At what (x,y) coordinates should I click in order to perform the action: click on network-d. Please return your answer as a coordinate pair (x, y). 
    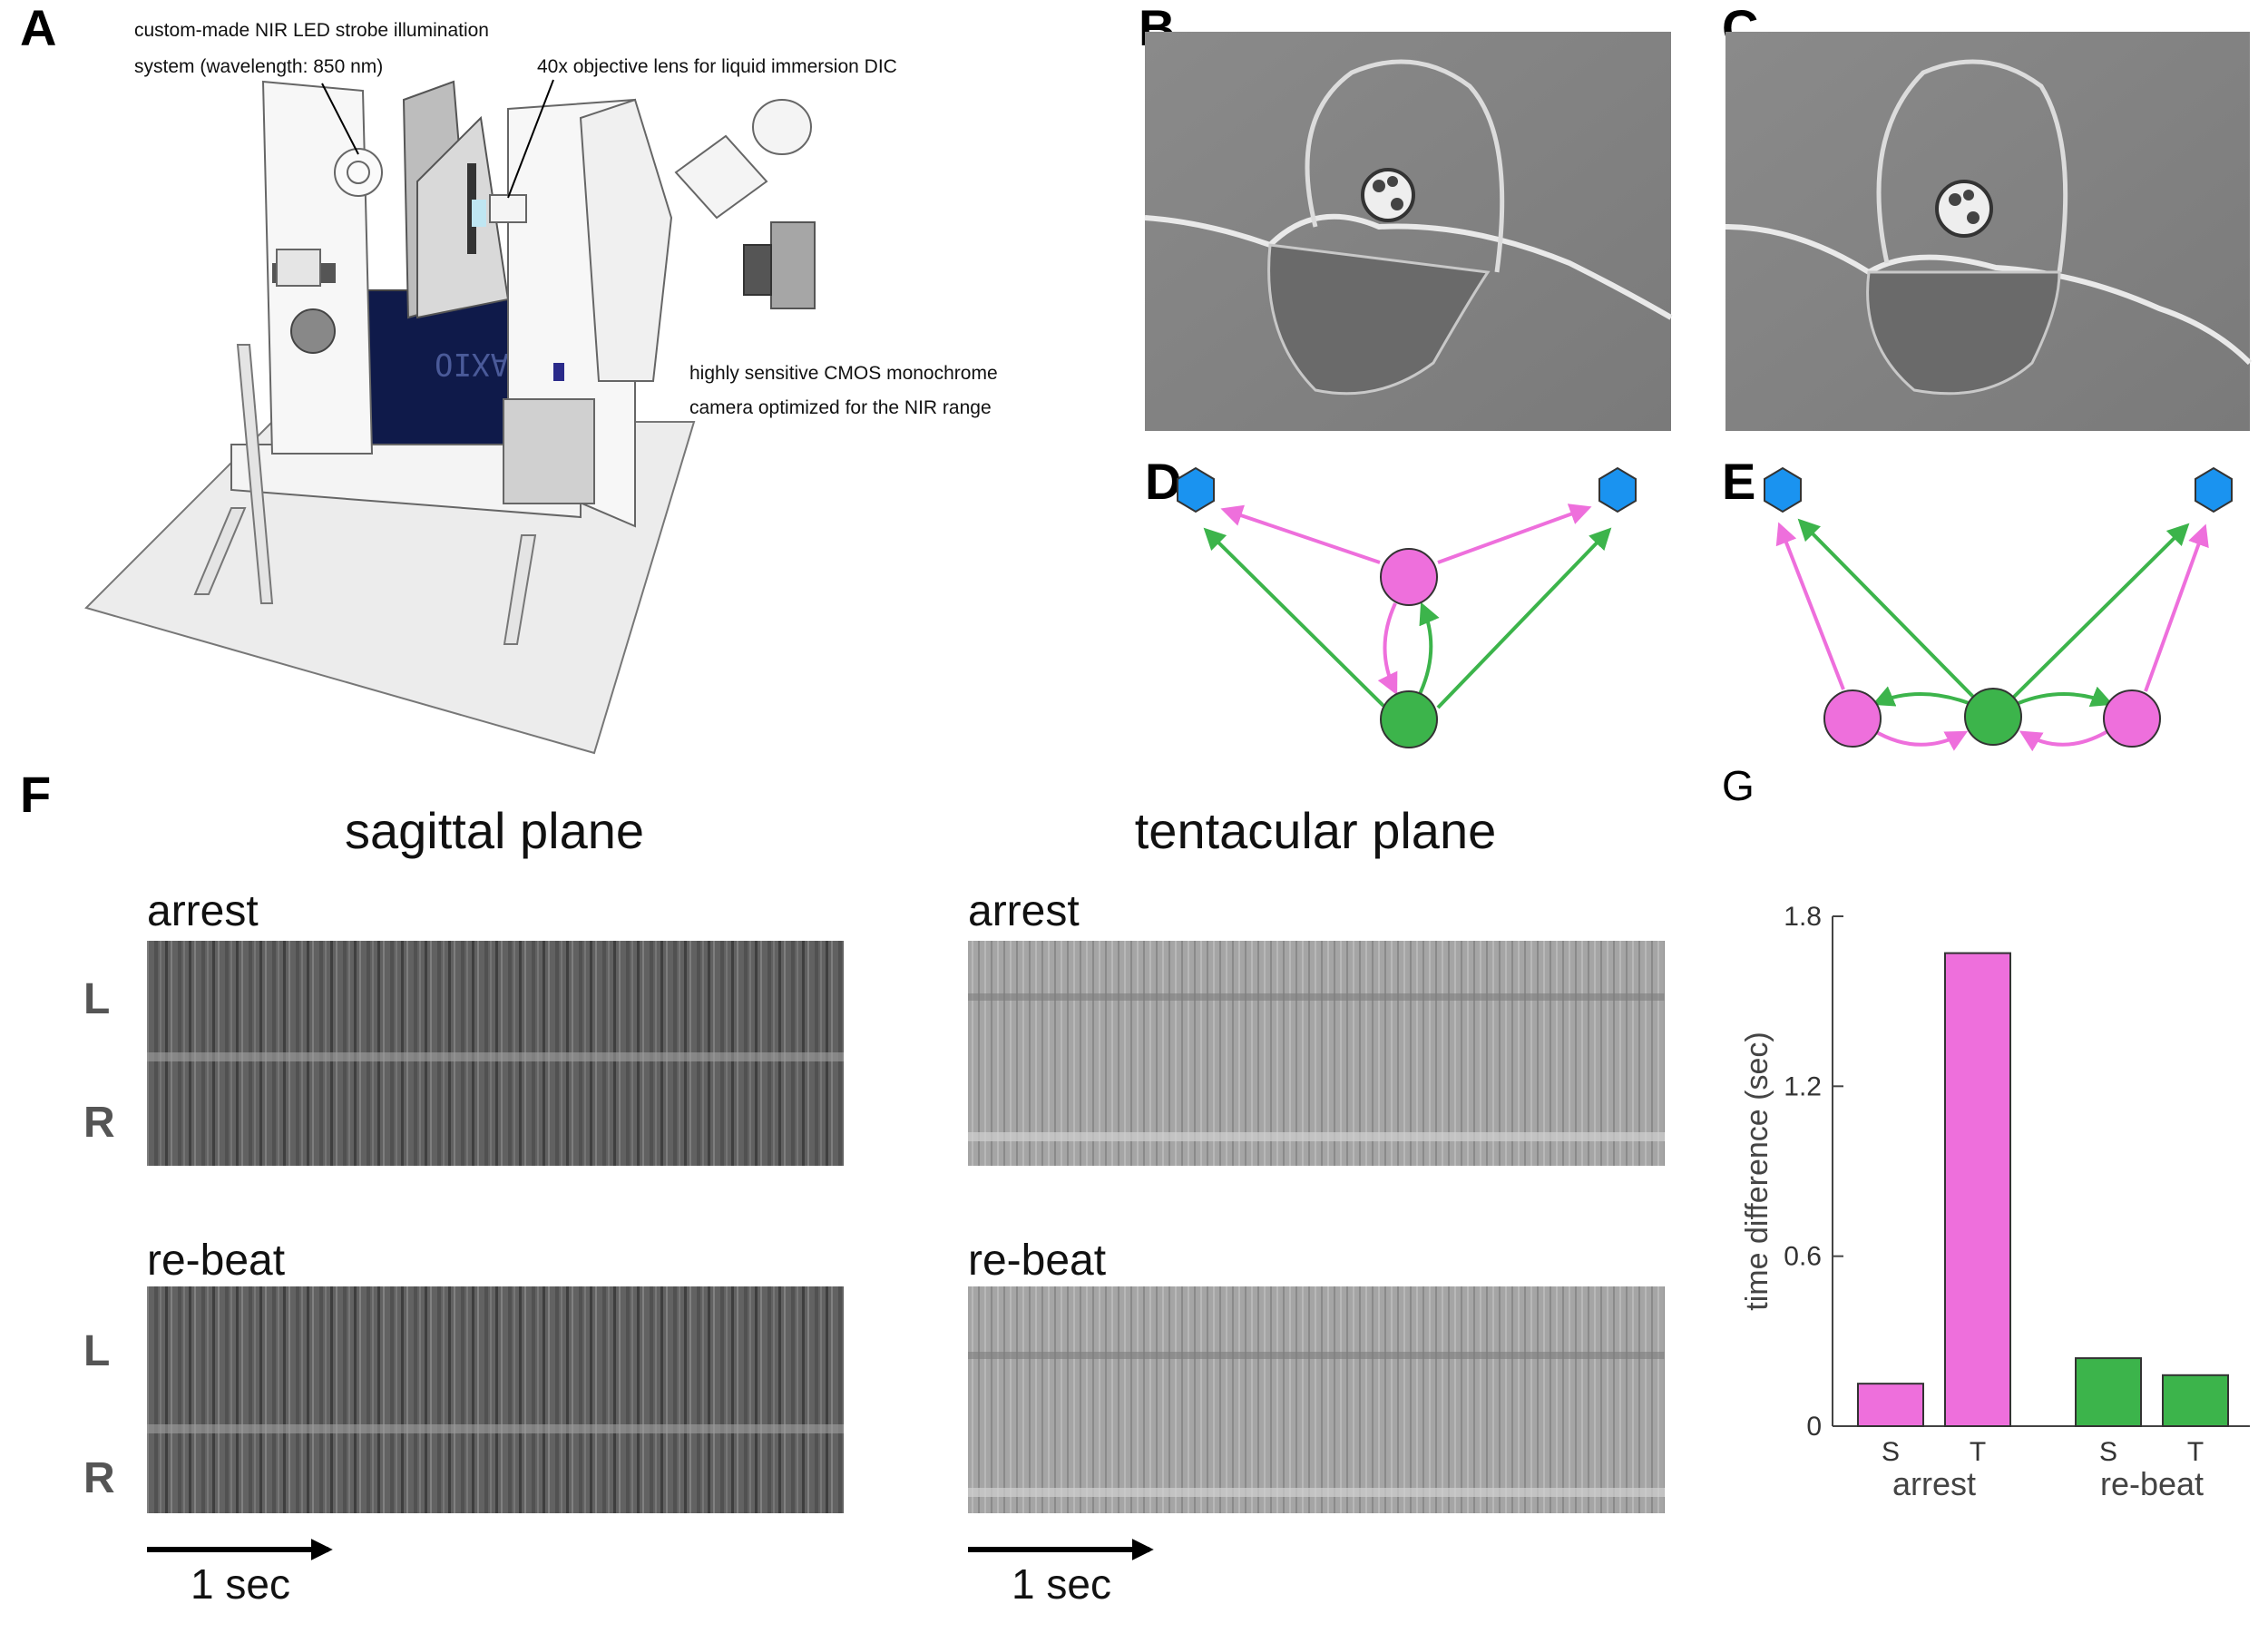
    Looking at the image, I should click on (1407, 607).